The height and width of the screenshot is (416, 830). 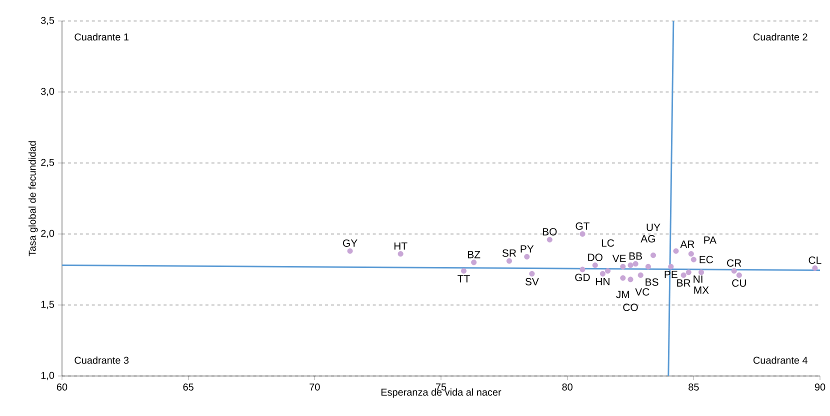 I want to click on y-axis-title: Tasa global de fecundidad, so click(x=33, y=198).